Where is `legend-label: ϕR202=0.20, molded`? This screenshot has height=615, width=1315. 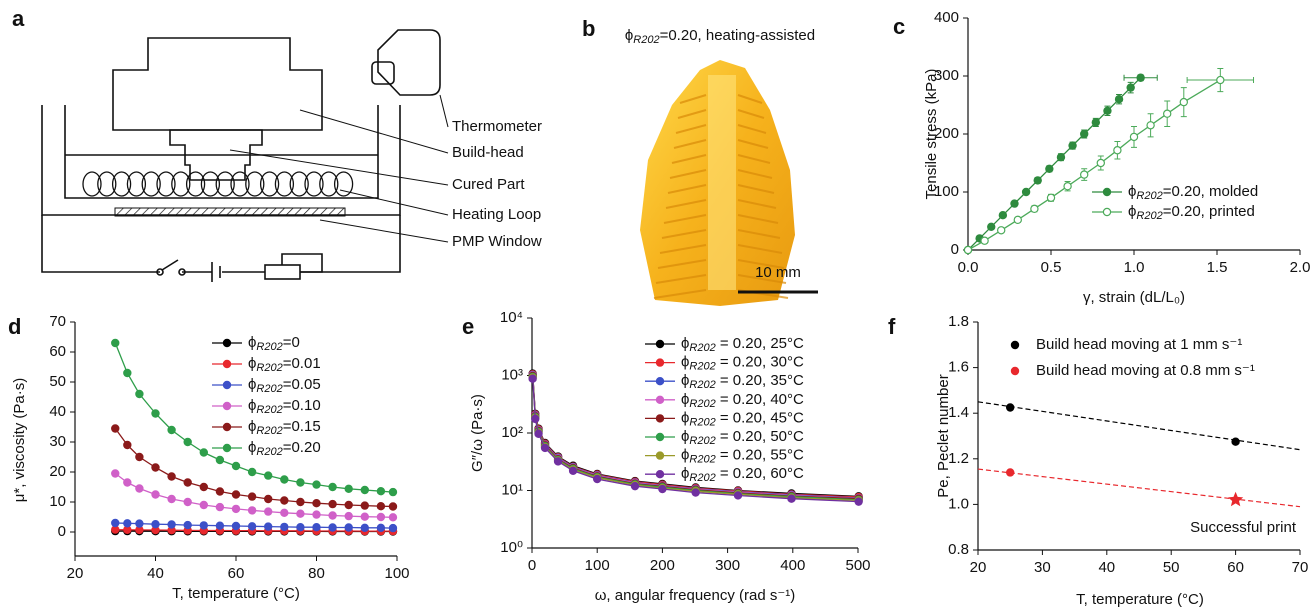 legend-label: ϕR202=0.20, molded is located at coordinates (1193, 192).